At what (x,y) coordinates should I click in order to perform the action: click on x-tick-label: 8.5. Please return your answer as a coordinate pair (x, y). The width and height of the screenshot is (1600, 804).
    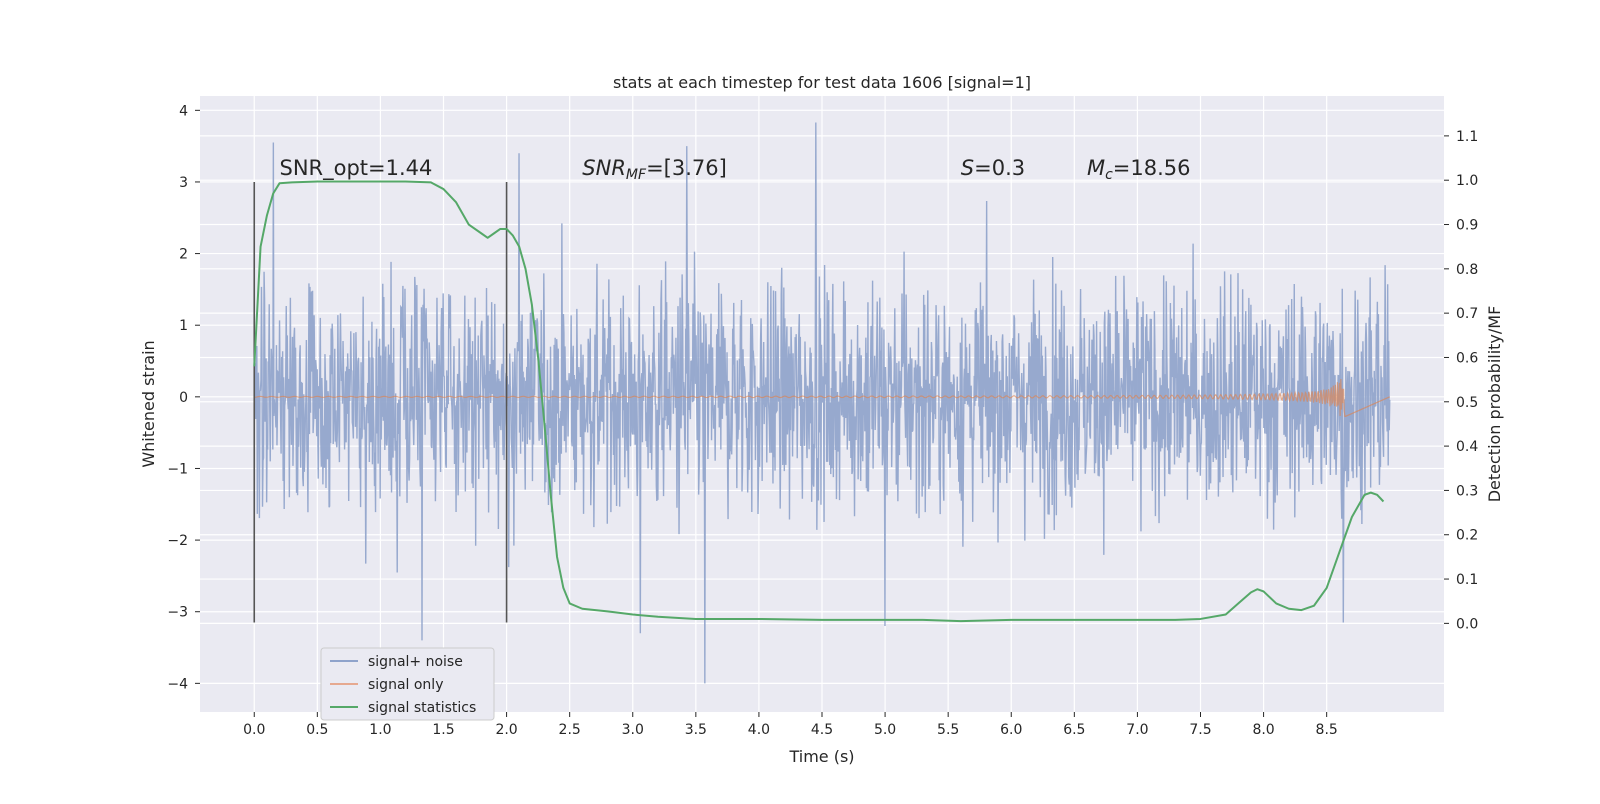
    Looking at the image, I should click on (1327, 730).